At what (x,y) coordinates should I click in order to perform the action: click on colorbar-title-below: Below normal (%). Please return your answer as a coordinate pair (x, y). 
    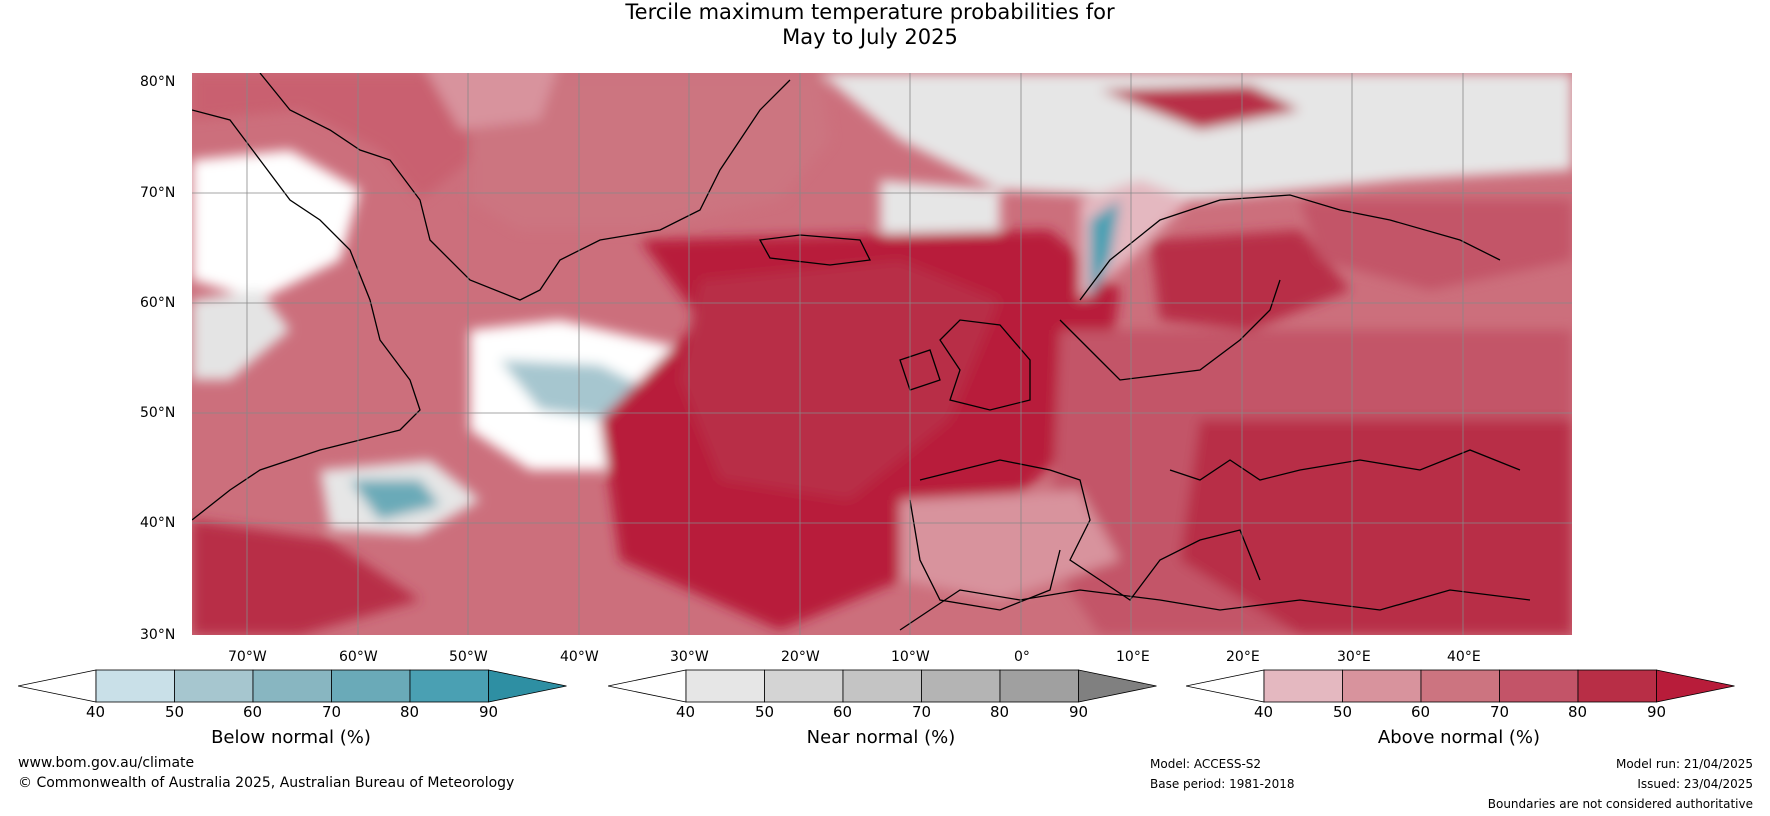
    Looking at the image, I should click on (291, 737).